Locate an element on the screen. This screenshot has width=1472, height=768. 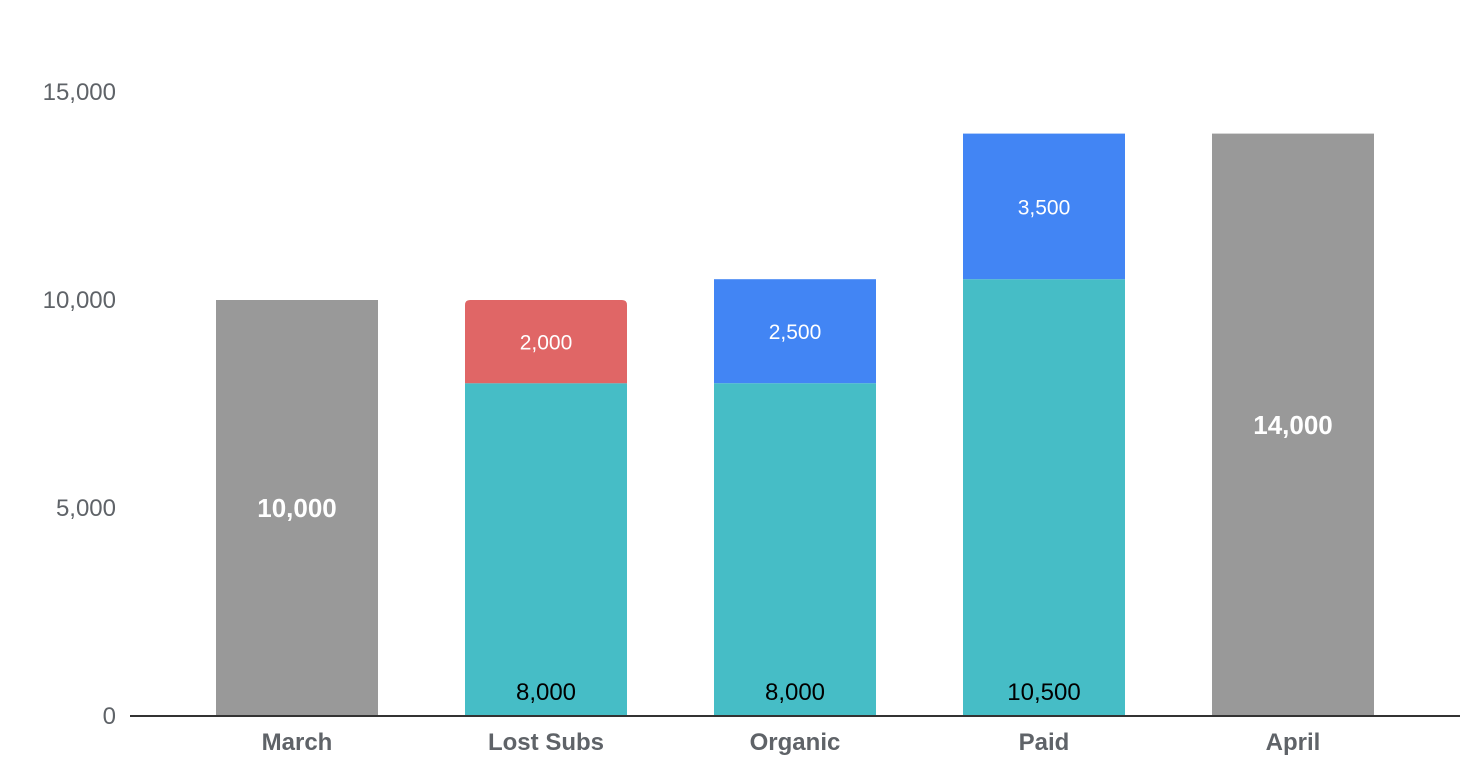
x-category-label: Paid is located at coordinates (1044, 742).